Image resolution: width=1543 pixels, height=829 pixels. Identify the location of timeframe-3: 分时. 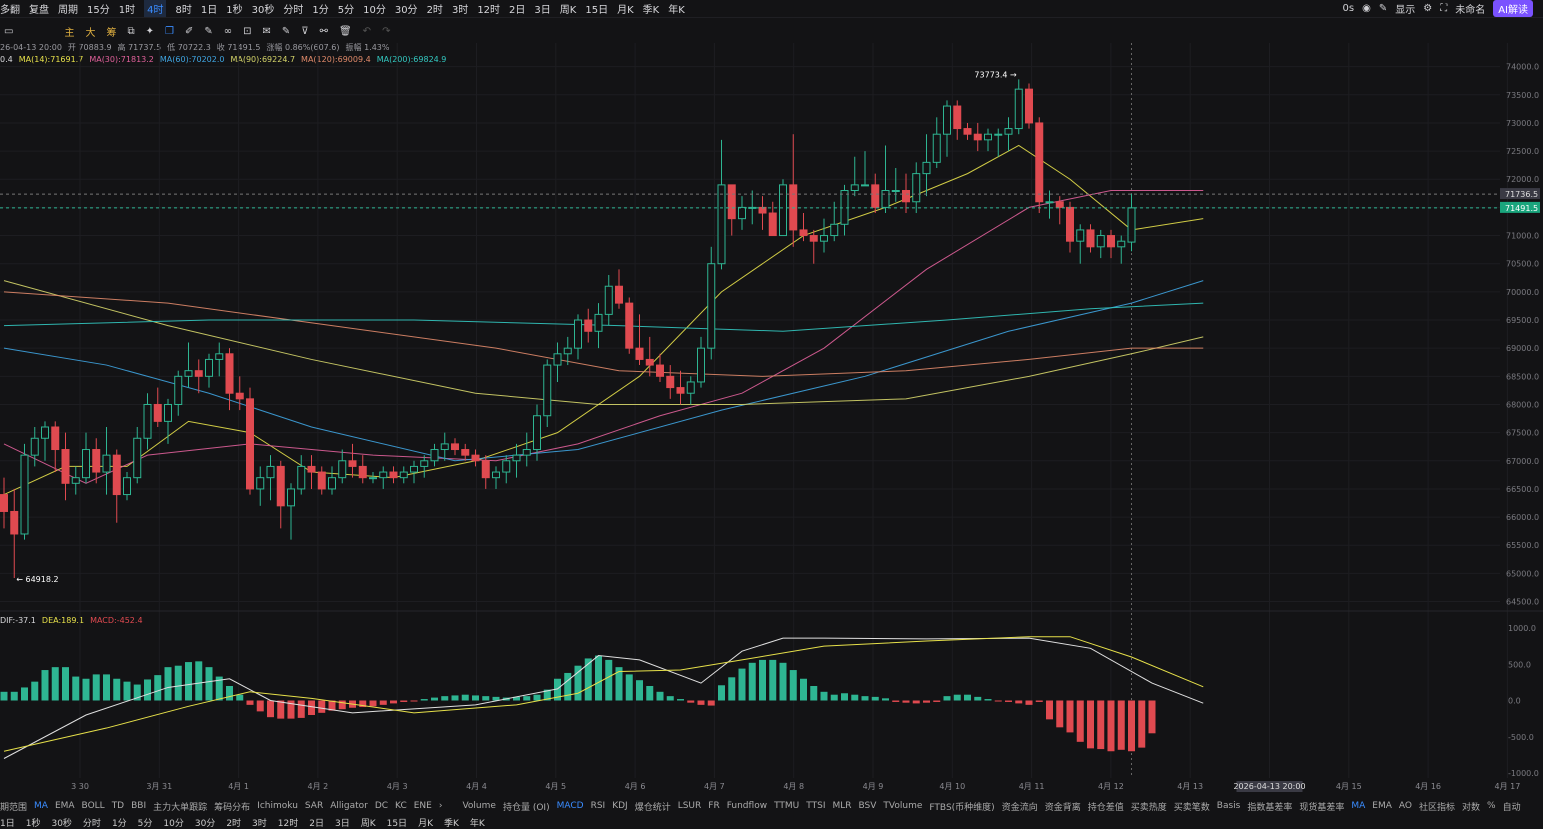
(91, 823).